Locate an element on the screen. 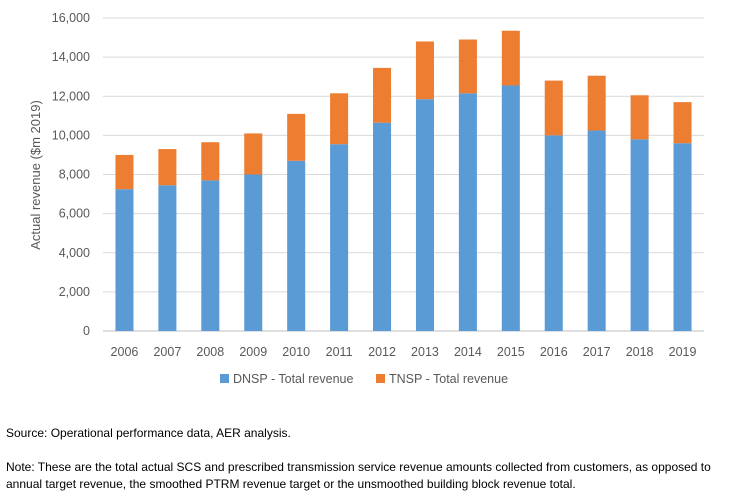  x-tick-label: 2007 is located at coordinates (167, 352).